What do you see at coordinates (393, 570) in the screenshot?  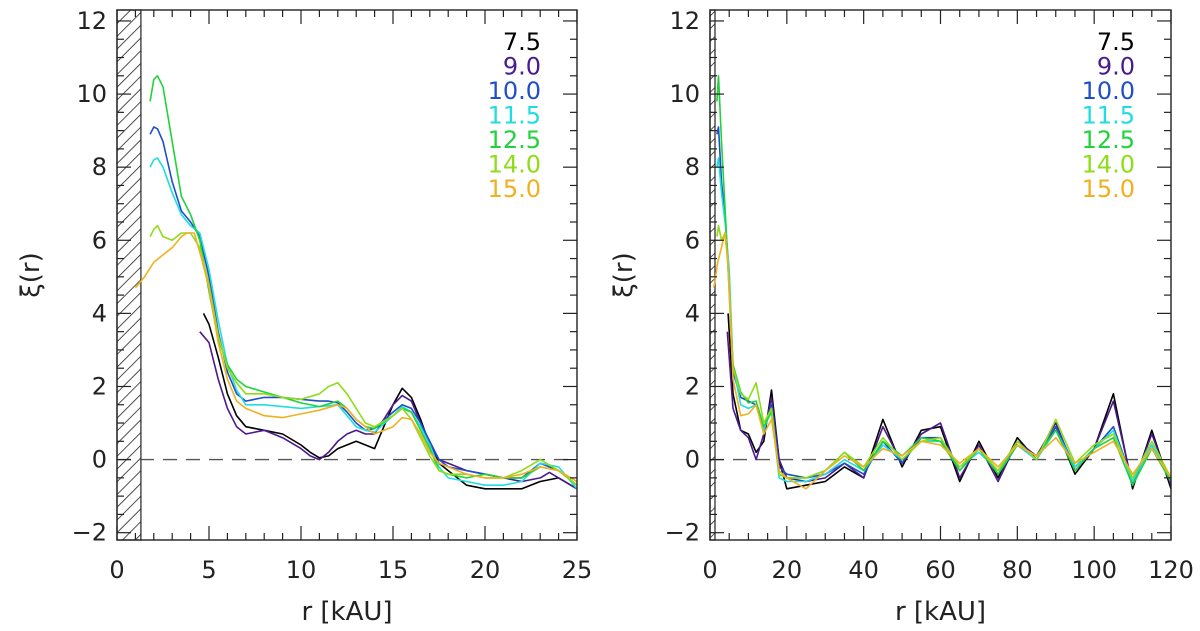 I see `x-tick-label: 15` at bounding box center [393, 570].